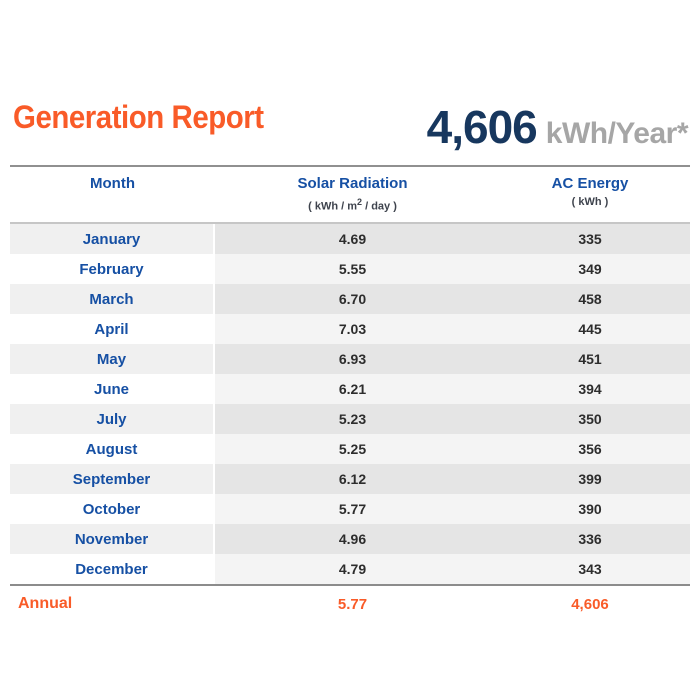  I want to click on energy-cell: 336, so click(590, 539).